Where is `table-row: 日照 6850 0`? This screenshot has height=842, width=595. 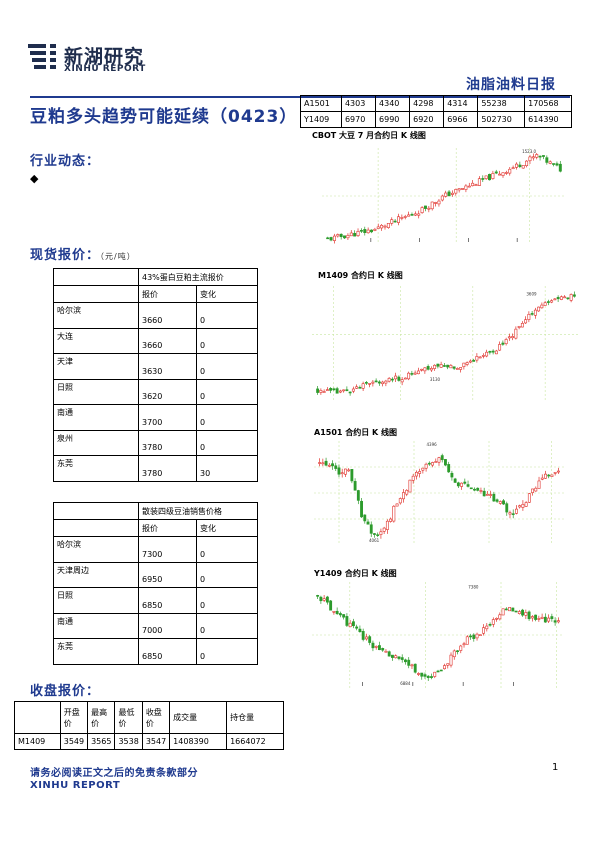
table-row: 日照 6850 0 is located at coordinates (155, 600).